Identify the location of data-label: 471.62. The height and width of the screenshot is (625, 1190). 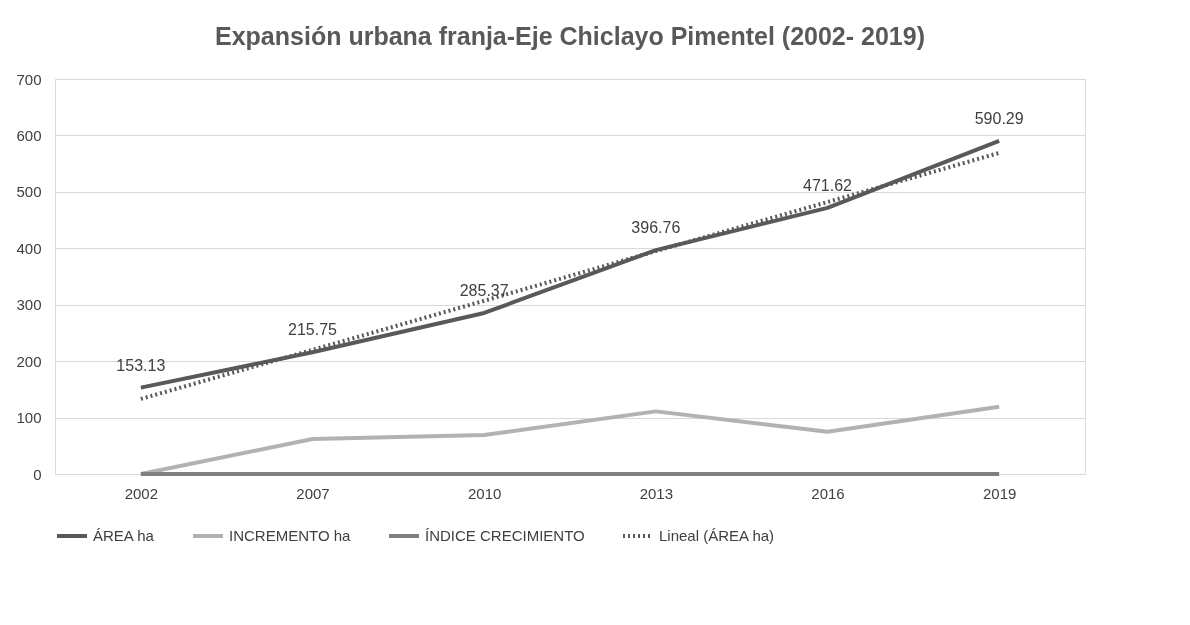
(828, 185).